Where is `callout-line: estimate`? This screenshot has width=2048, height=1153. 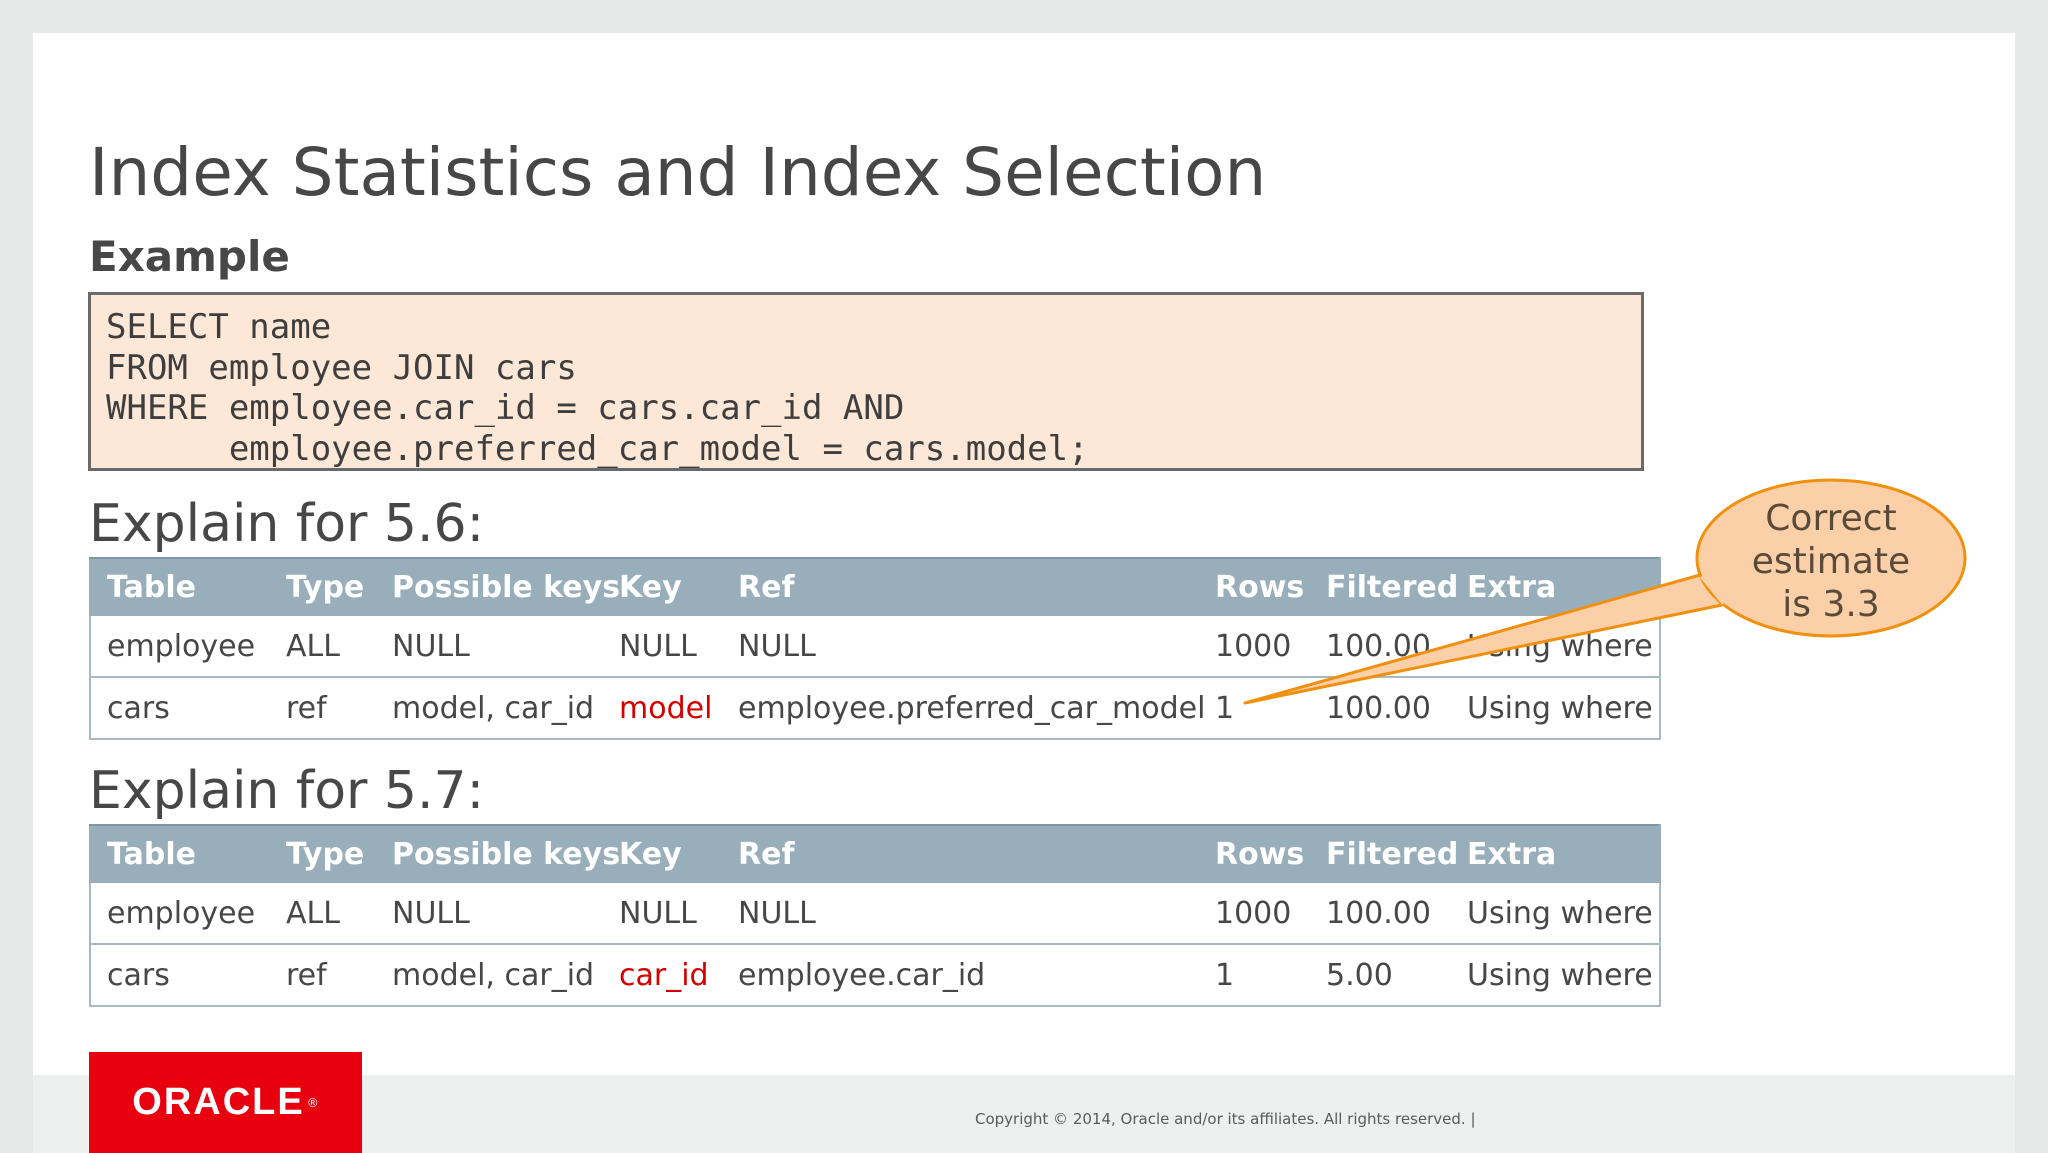
callout-line: estimate is located at coordinates (1831, 561).